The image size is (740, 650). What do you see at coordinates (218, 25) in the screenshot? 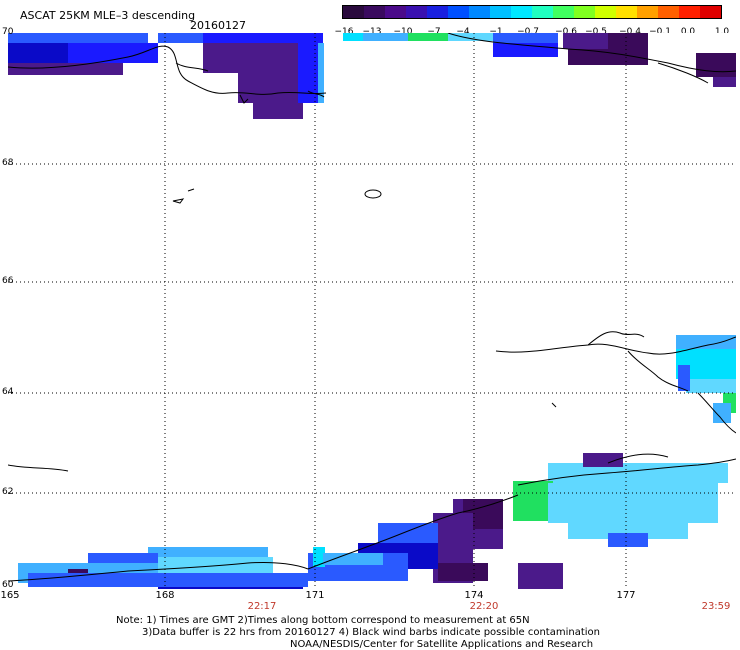
I see `product-date: 20160127` at bounding box center [218, 25].